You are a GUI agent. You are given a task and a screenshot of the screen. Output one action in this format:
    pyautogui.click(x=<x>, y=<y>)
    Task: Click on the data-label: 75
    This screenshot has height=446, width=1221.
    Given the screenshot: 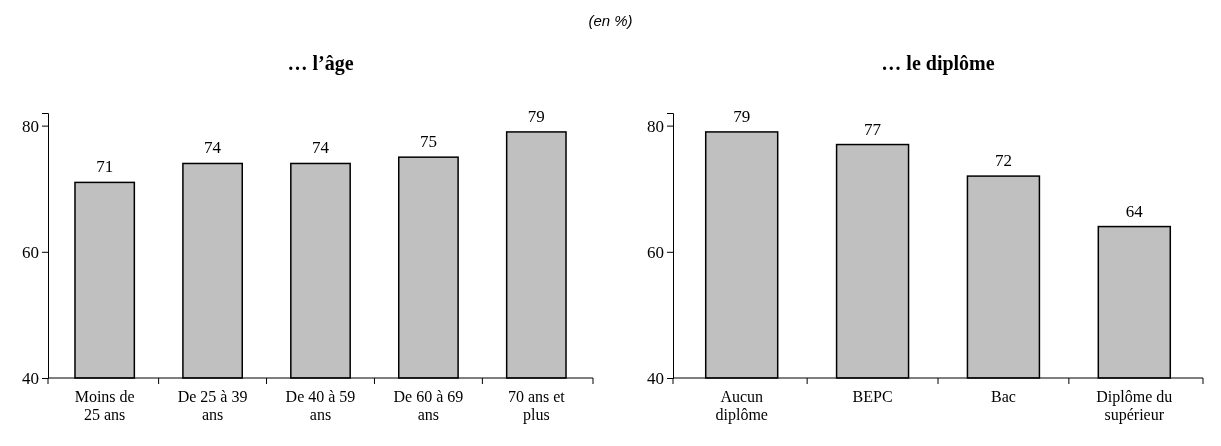 What is the action you would take?
    pyautogui.click(x=428, y=142)
    